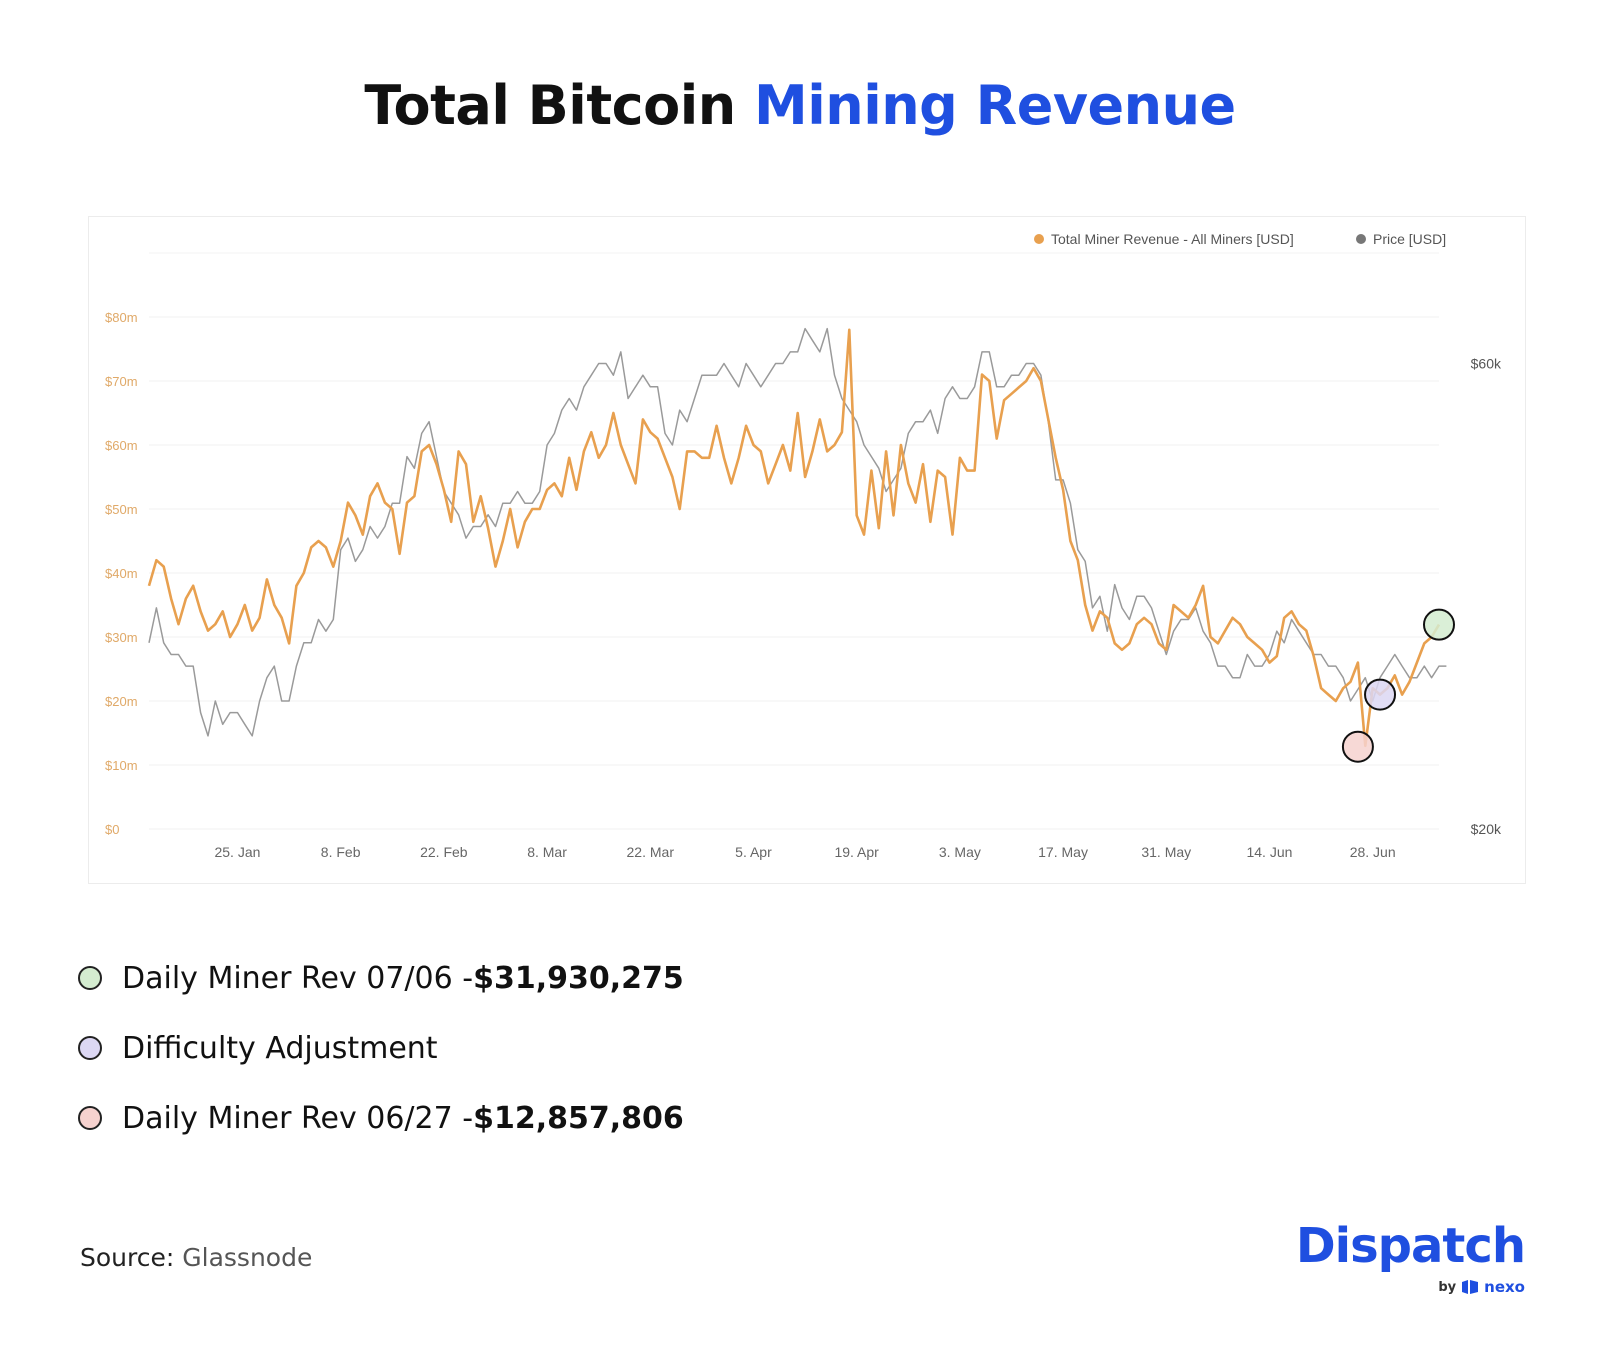 The width and height of the screenshot is (1600, 1366). Describe the element at coordinates (1361, 239) in the screenshot. I see `legend-dot-price` at that location.